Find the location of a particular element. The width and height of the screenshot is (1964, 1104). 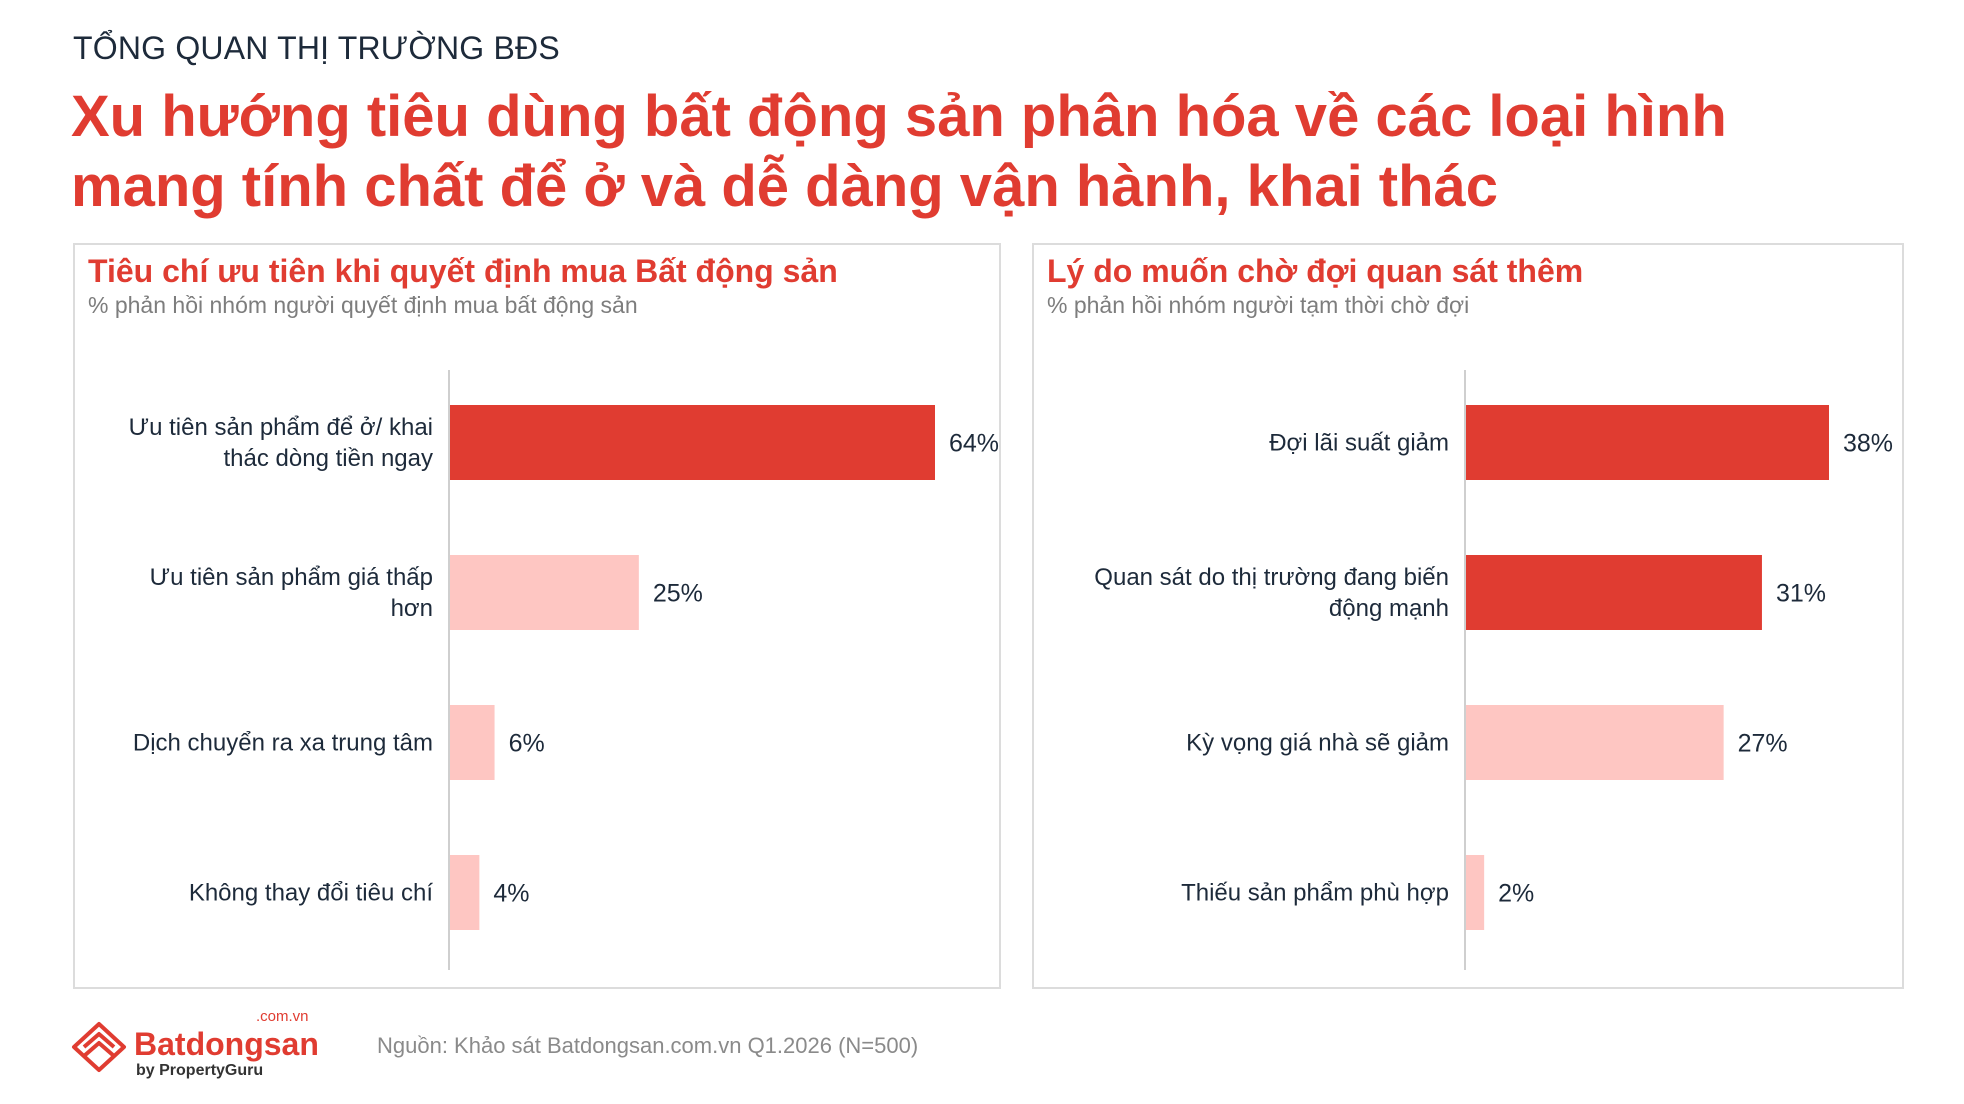

category-label: Đợi lãi suất giảm is located at coordinates (1359, 443).